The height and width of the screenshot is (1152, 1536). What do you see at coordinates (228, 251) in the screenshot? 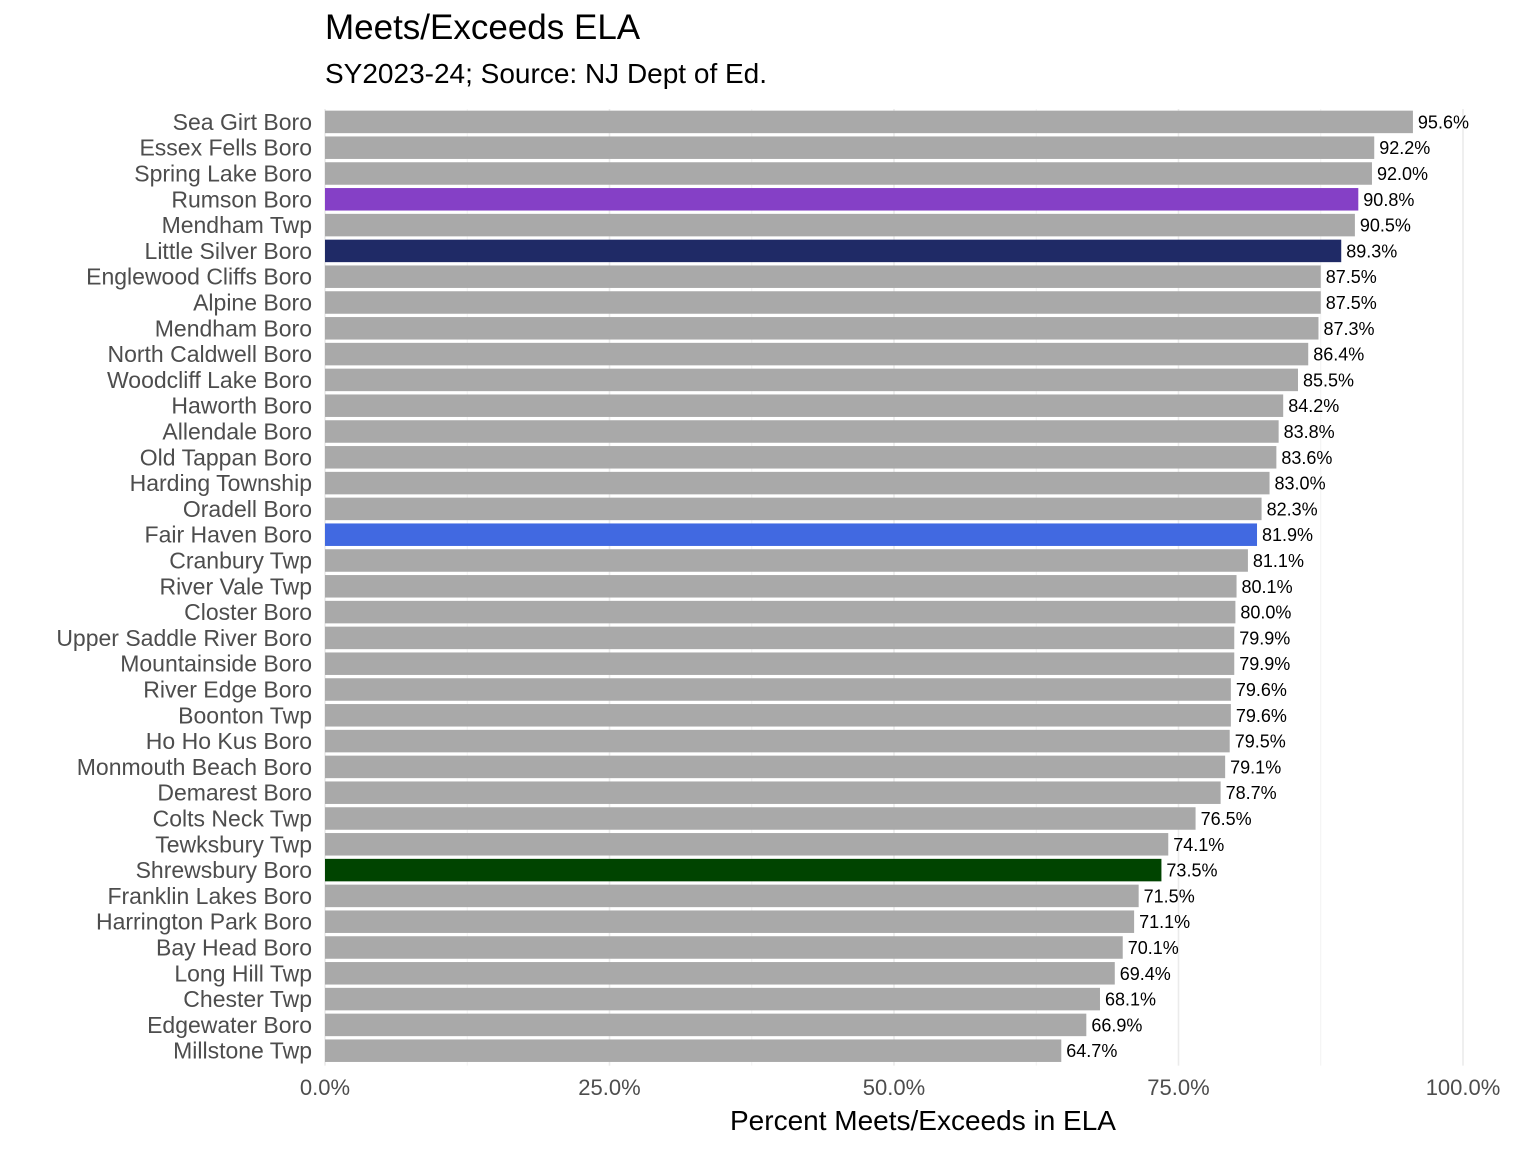
I see `category-label: Little Silver Boro` at bounding box center [228, 251].